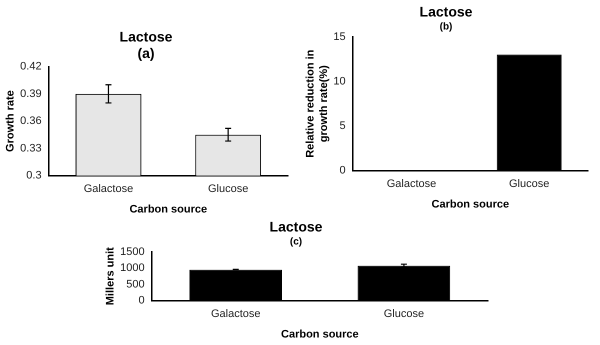 Image resolution: width=600 pixels, height=345 pixels. I want to click on y-tick-label: 5, so click(343, 126).